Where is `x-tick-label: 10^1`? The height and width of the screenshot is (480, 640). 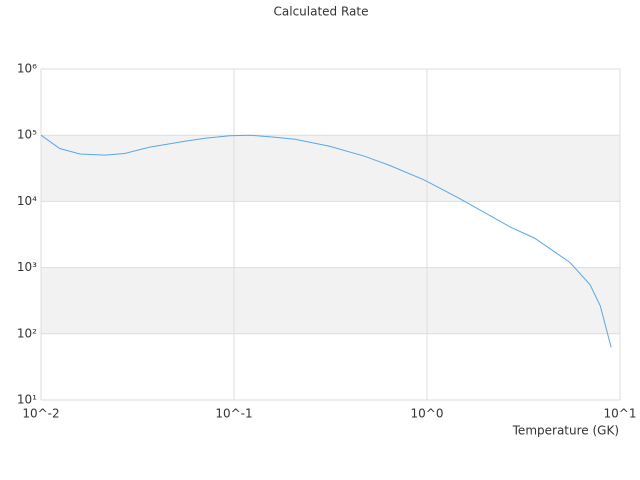 x-tick-label: 10^1 is located at coordinates (620, 414).